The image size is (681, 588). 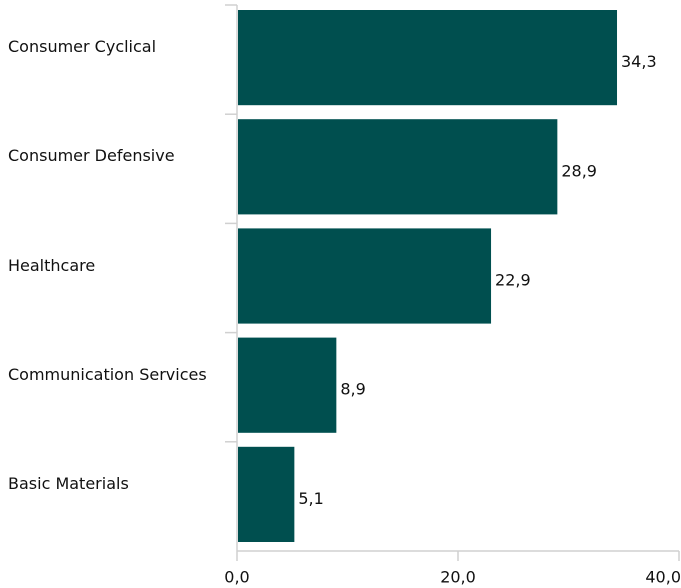 What do you see at coordinates (310, 498) in the screenshot?
I see `value-label: 5,1` at bounding box center [310, 498].